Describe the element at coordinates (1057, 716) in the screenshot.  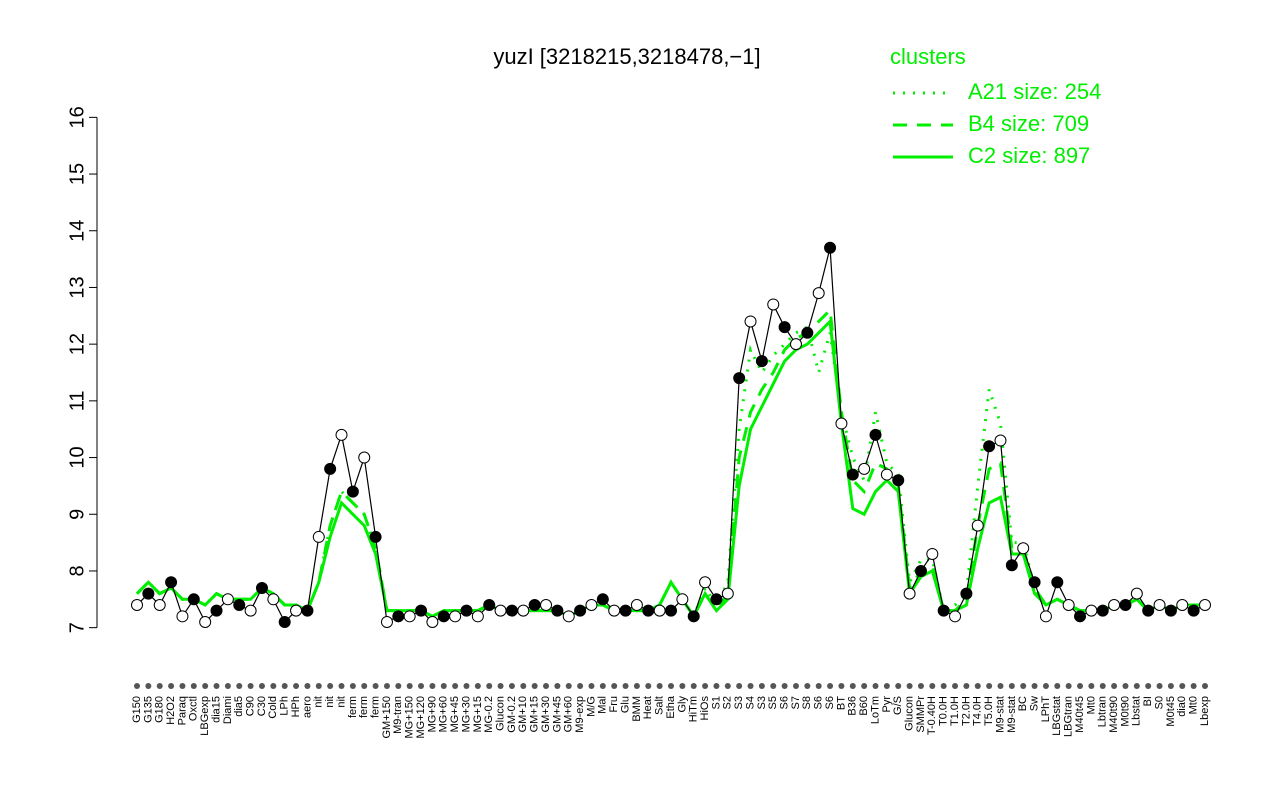
I see `x-tick-label: LBGstat` at that location.